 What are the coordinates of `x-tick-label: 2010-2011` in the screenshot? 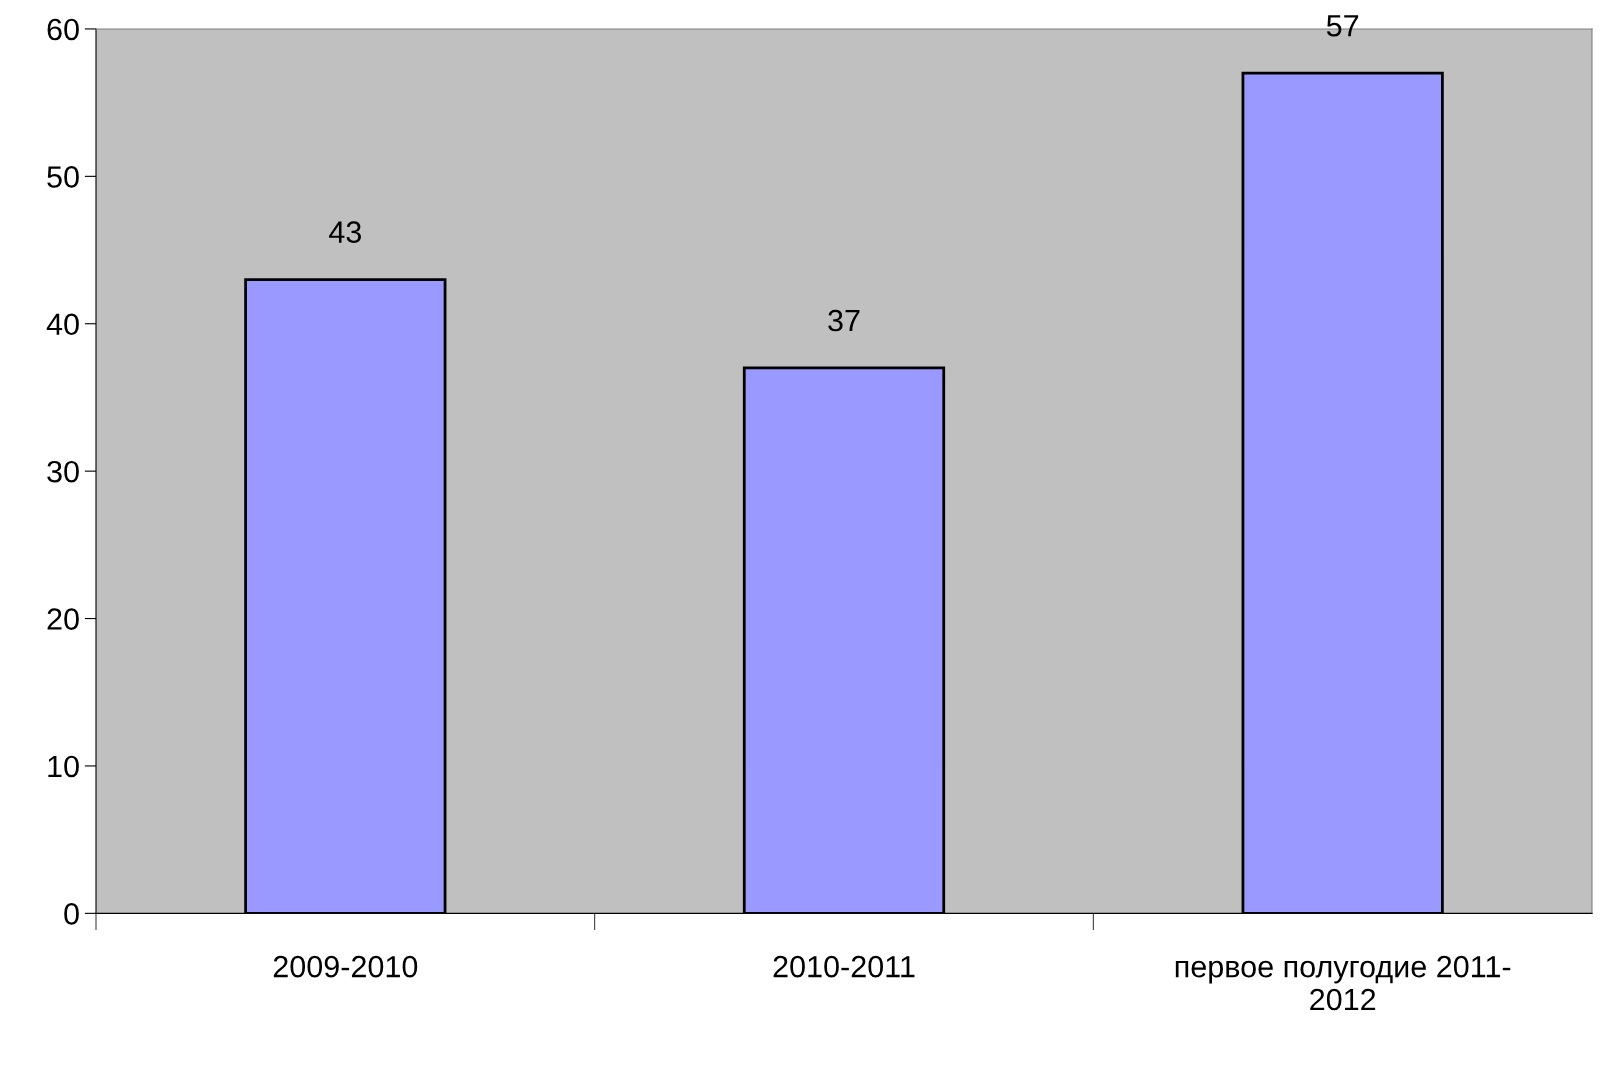 It's located at (844, 966).